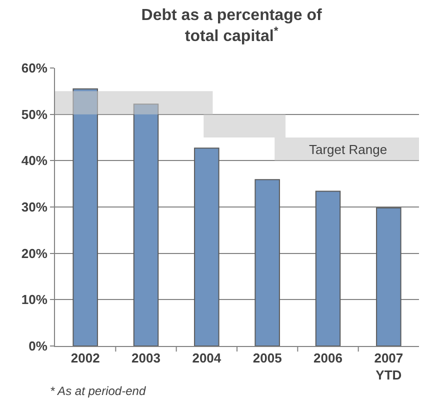  I want to click on y-tick-label: 60%, so click(34, 68).